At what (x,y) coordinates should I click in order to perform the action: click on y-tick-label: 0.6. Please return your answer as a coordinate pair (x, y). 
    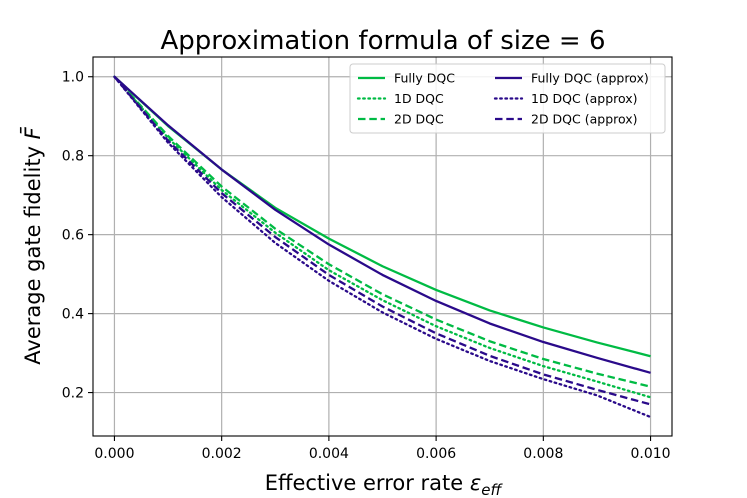
    Looking at the image, I should click on (73, 236).